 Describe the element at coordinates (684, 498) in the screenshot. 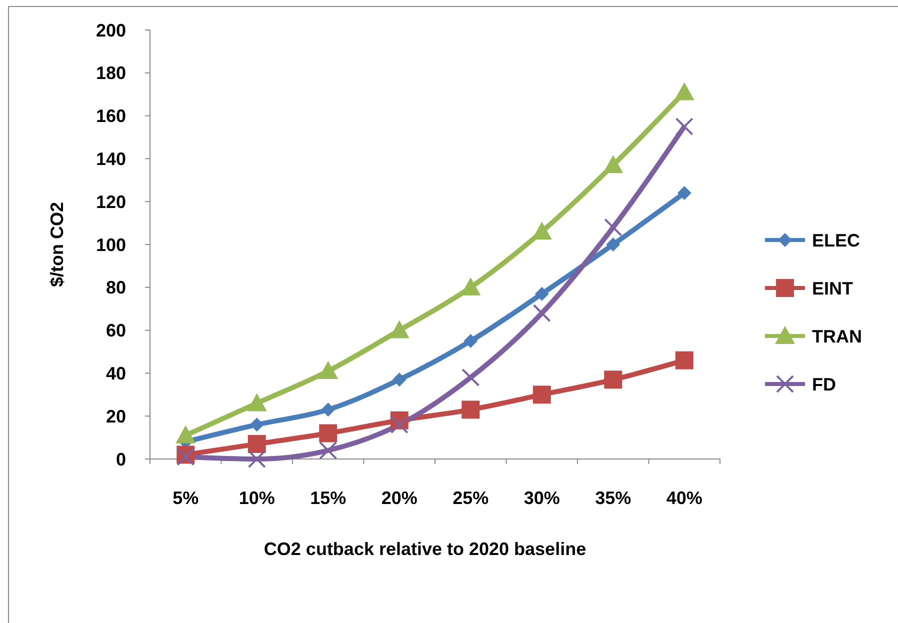

I see `x-tick-label: 40%` at that location.